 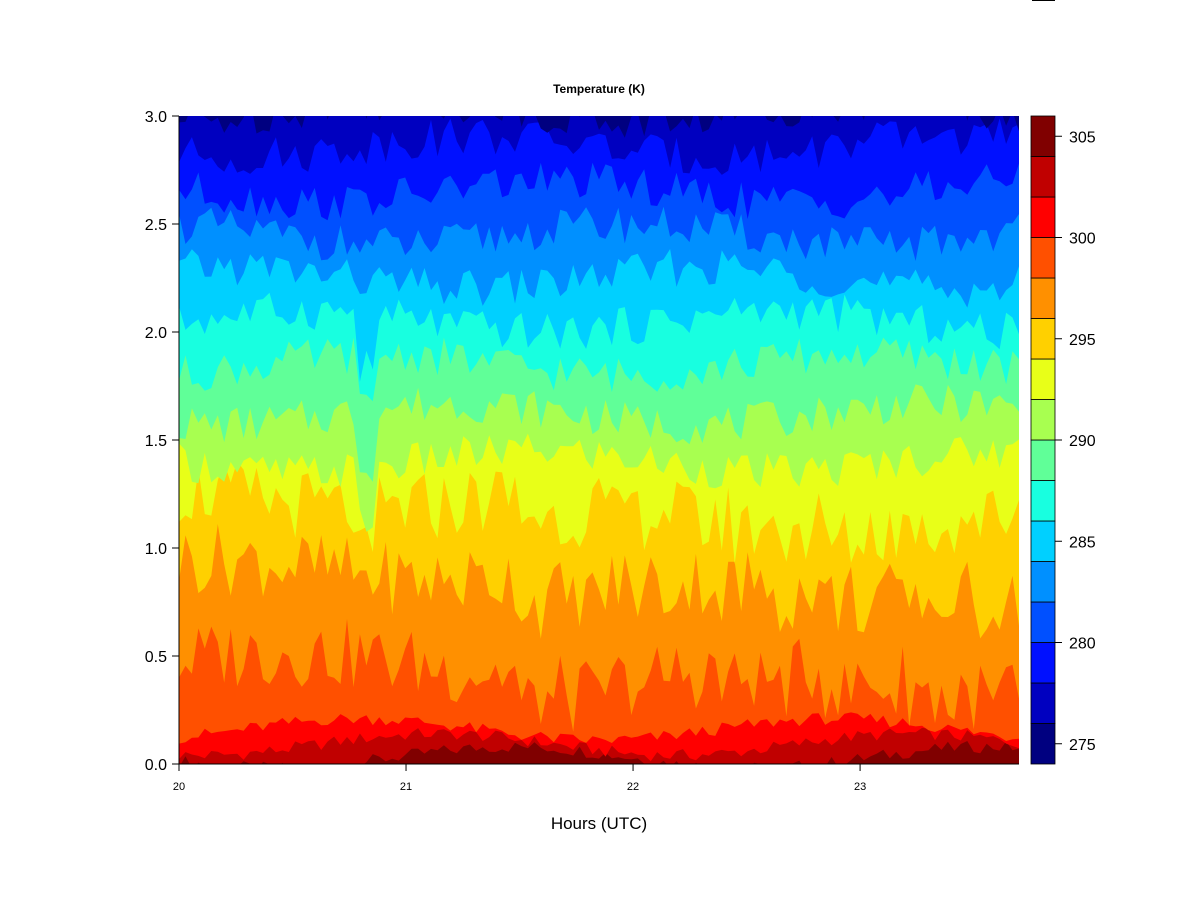 I want to click on y-tick-label: 0.5, so click(x=156, y=657).